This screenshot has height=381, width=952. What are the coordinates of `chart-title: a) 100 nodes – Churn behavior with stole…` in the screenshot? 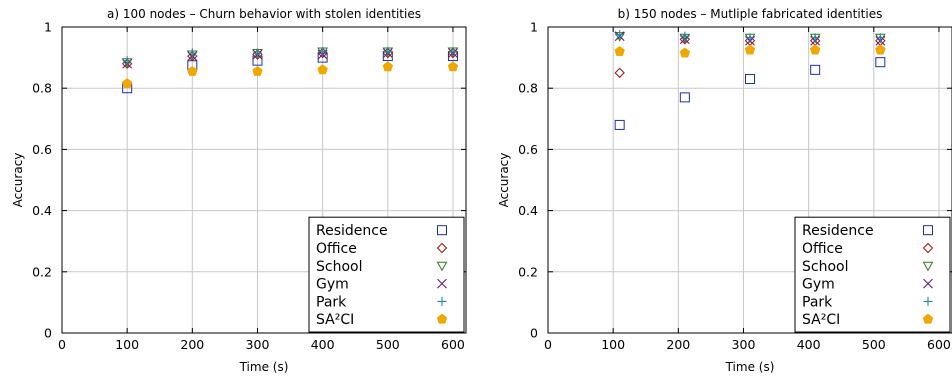 It's located at (264, 14).